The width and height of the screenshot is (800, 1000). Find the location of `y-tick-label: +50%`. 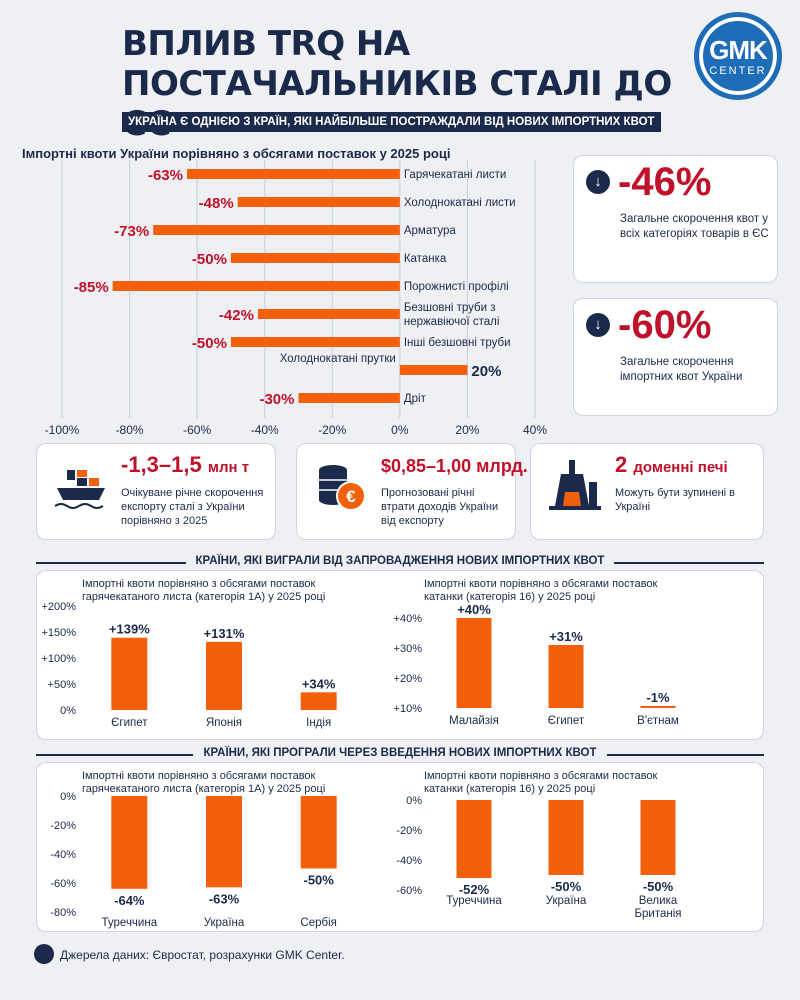

y-tick-label: +50% is located at coordinates (62, 685).